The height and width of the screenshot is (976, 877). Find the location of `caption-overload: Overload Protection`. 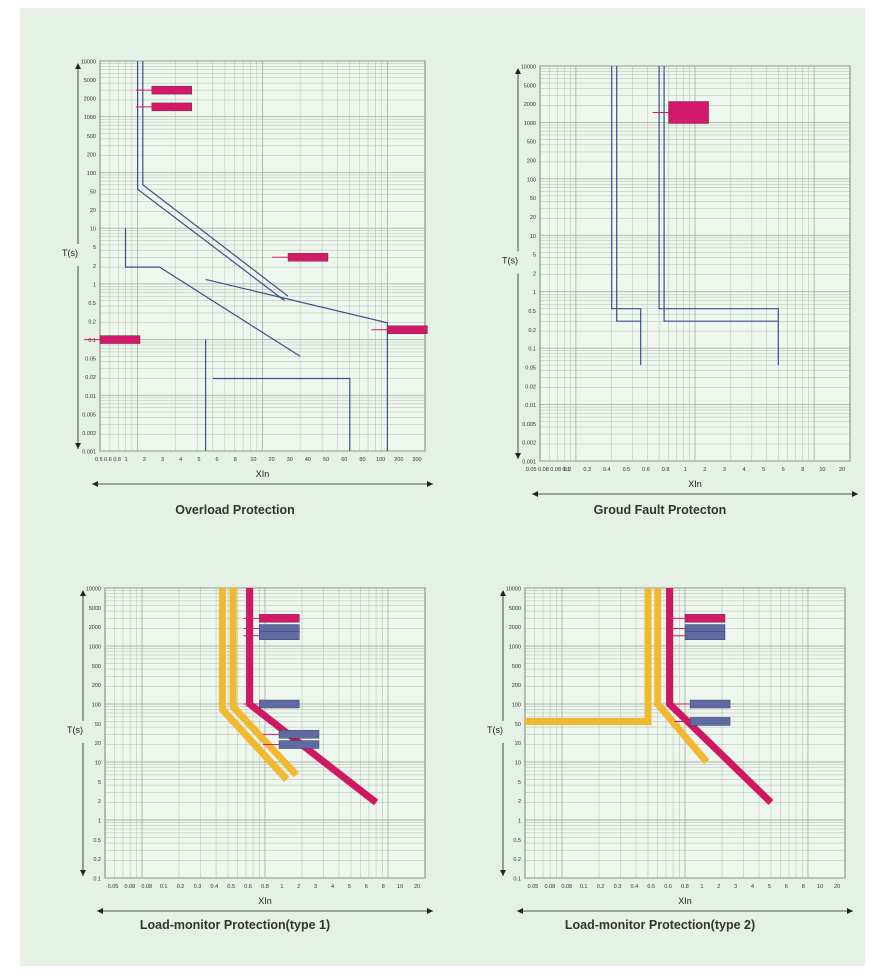

caption-overload: Overload Protection is located at coordinates (235, 510).